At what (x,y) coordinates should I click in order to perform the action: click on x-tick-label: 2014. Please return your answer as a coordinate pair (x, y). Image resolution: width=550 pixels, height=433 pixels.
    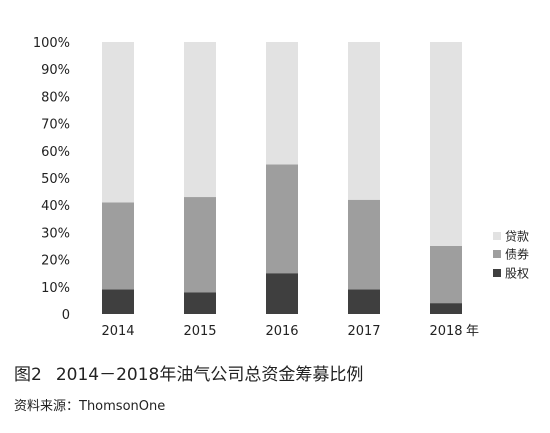
    Looking at the image, I should click on (117, 331).